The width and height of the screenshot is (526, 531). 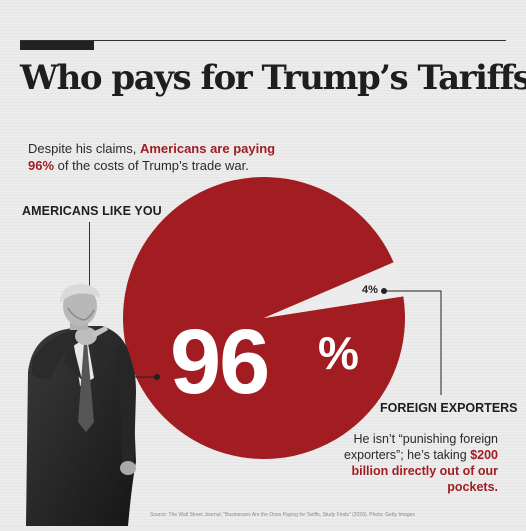 What do you see at coordinates (370, 290) in the screenshot?
I see `small-percent-label: 4%` at bounding box center [370, 290].